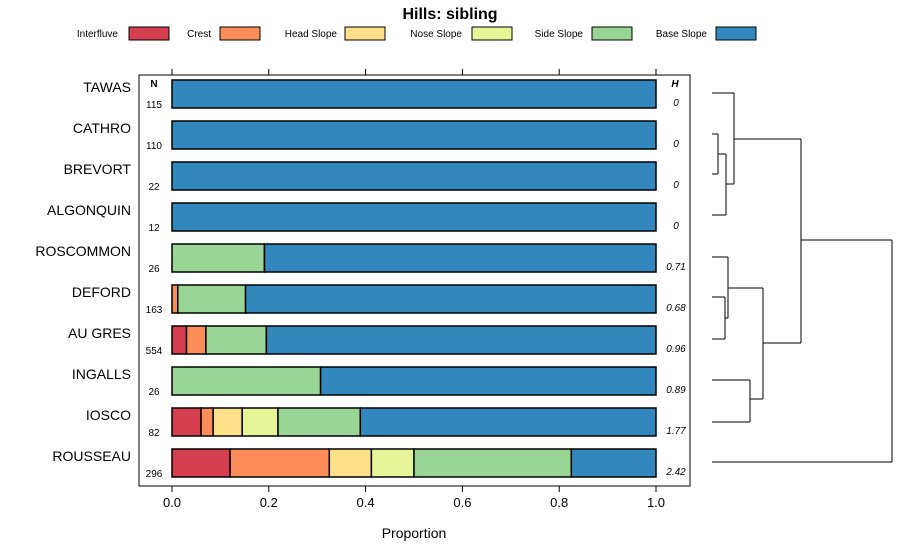 This screenshot has width=900, height=560. Describe the element at coordinates (559, 502) in the screenshot. I see `x-tick-label: 0.8` at that location.